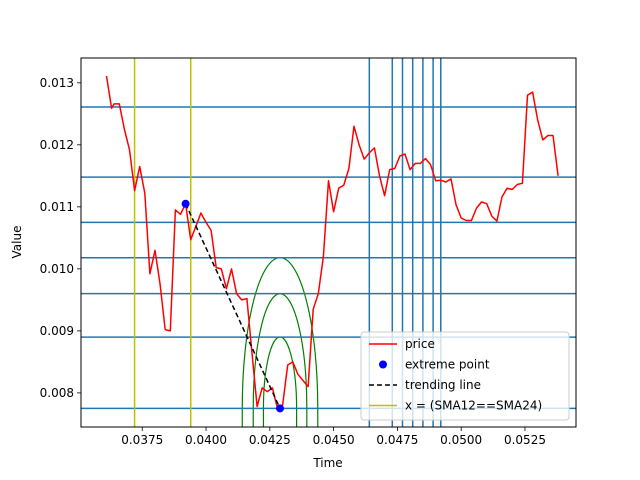  What do you see at coordinates (461, 440) in the screenshot?
I see `x-tick-label: 0.0500` at bounding box center [461, 440].